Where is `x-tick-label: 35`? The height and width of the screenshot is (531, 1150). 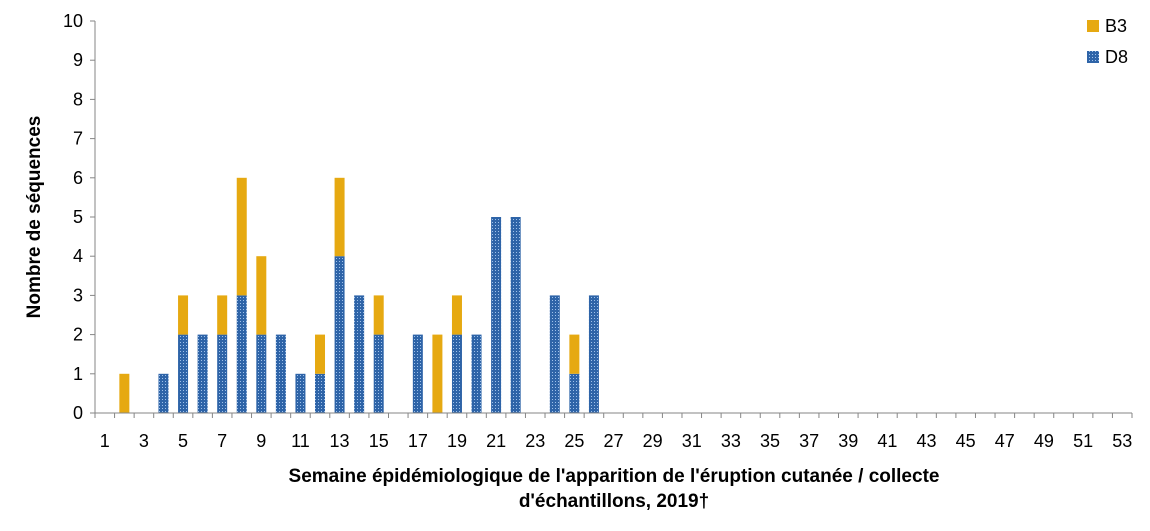
x-tick-label: 35 is located at coordinates (770, 441).